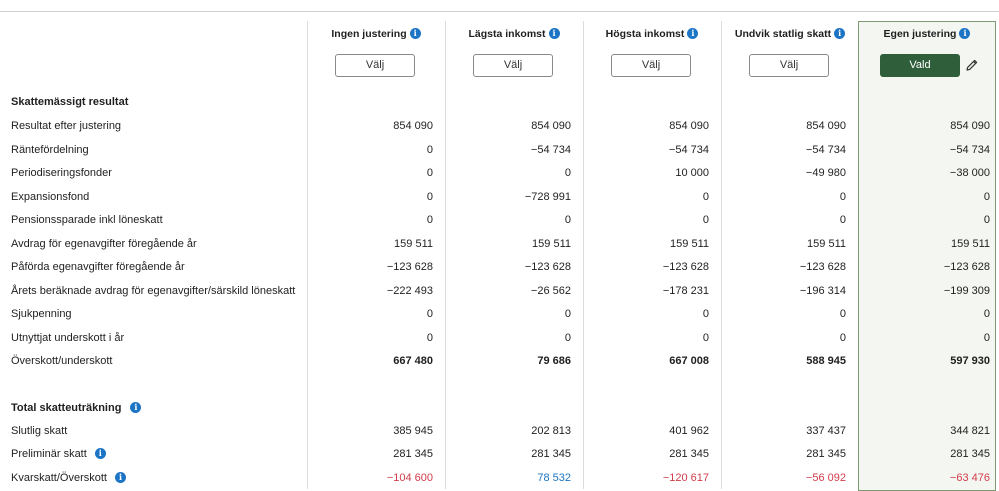 The width and height of the screenshot is (999, 491). Describe the element at coordinates (692, 173) in the screenshot. I see `cell-value: 10 000` at that location.